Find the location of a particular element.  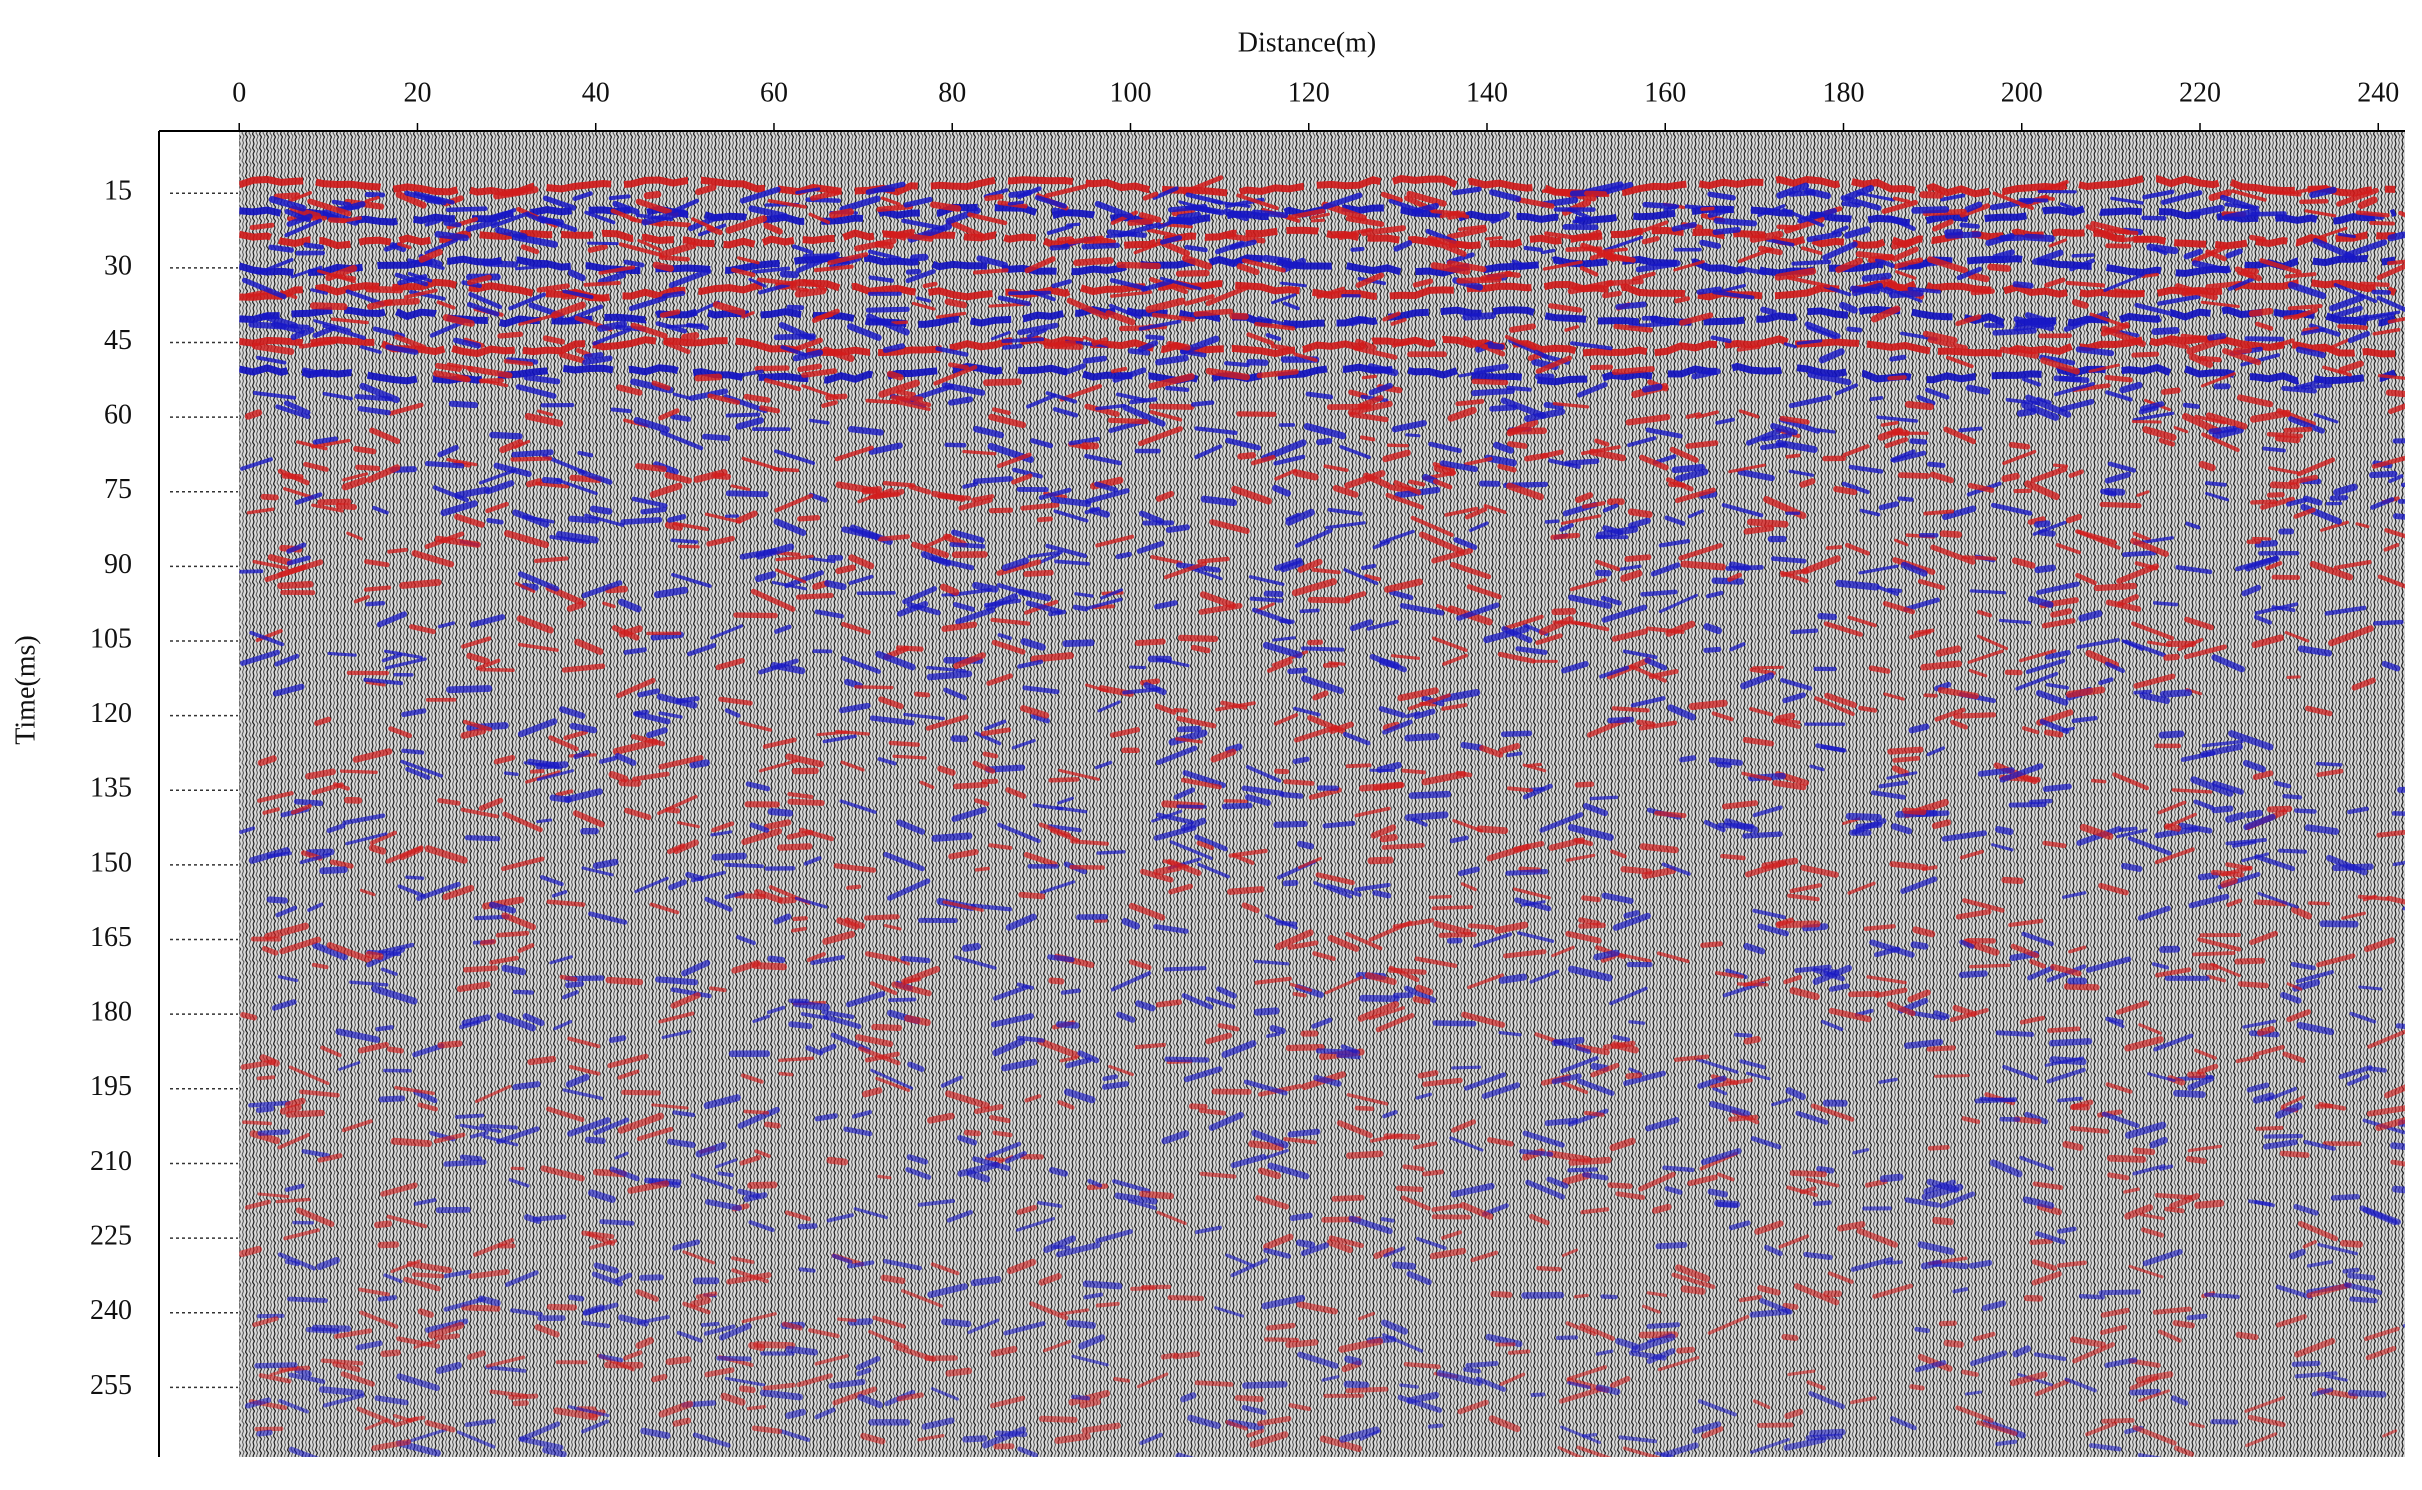

y-tick-label: 255 is located at coordinates (111, 1385).